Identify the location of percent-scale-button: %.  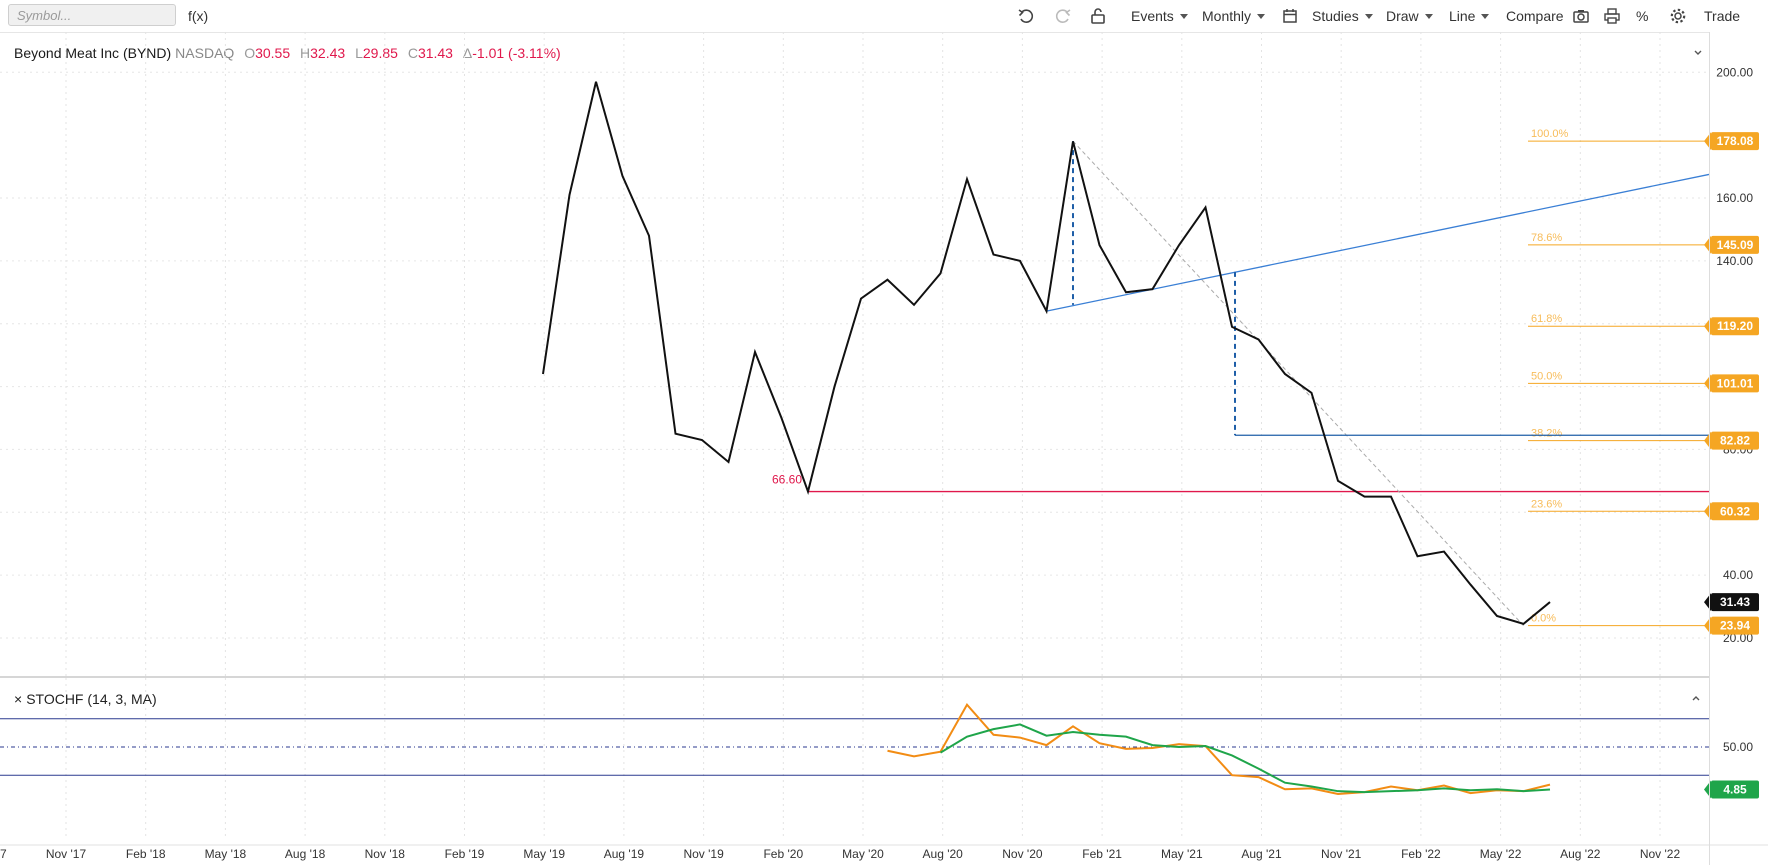
(1642, 16).